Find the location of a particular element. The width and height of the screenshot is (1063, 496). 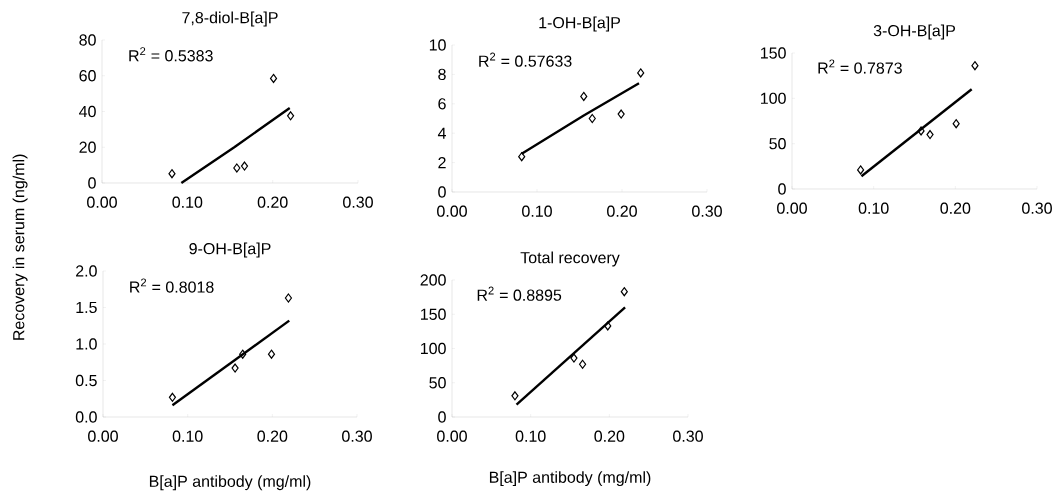

chart-title: 1-OH-B[a]P is located at coordinates (580, 24).